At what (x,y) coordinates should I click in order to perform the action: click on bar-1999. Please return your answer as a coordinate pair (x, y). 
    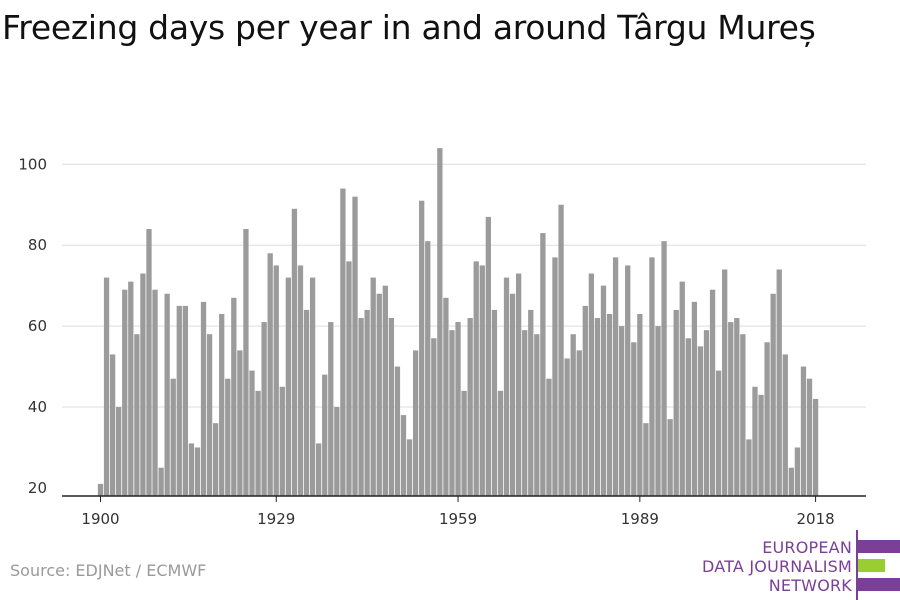
    Looking at the image, I should click on (700, 421).